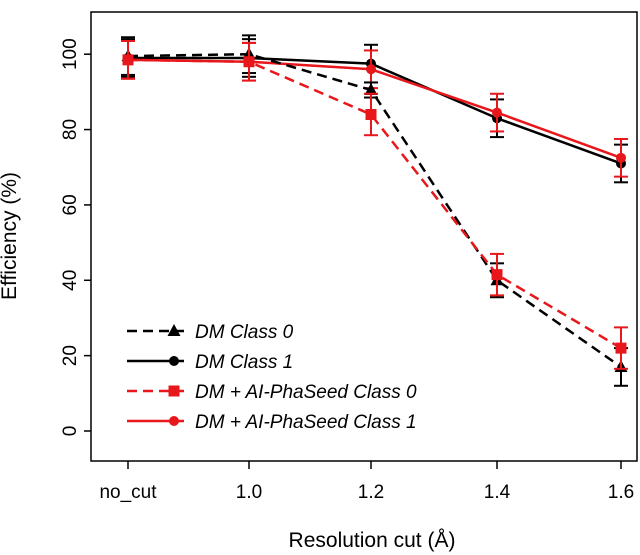 This screenshot has height=555, width=640. Describe the element at coordinates (10, 236) in the screenshot. I see `y-axis-title: Efficiency (%)` at that location.